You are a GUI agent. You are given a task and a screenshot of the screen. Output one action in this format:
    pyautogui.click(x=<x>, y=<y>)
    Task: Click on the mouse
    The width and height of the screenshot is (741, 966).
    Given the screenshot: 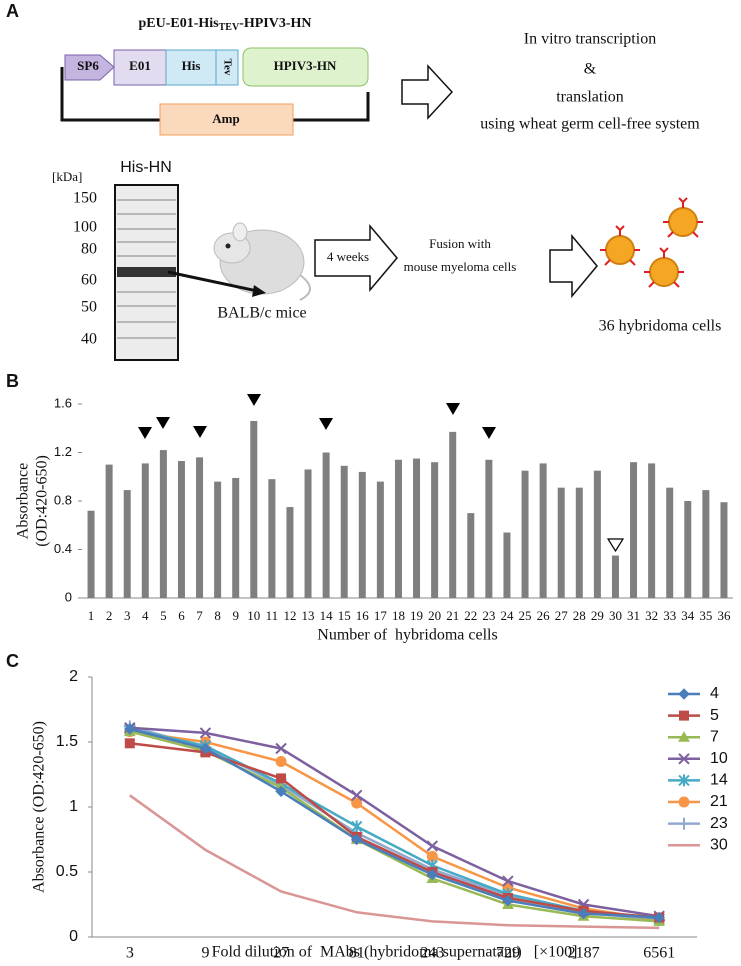 What is the action you would take?
    pyautogui.click(x=262, y=261)
    